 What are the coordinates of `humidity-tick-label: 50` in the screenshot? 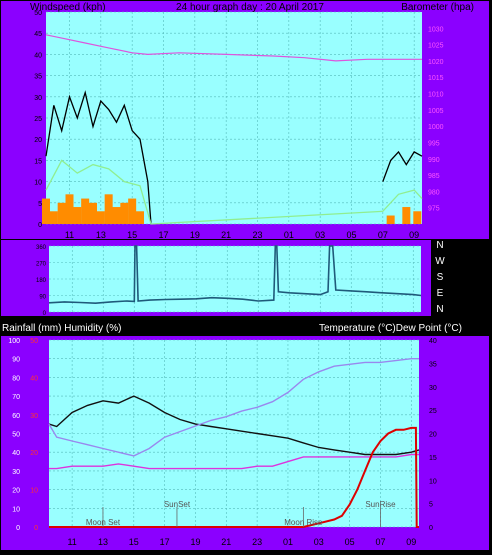 It's located at (16, 435).